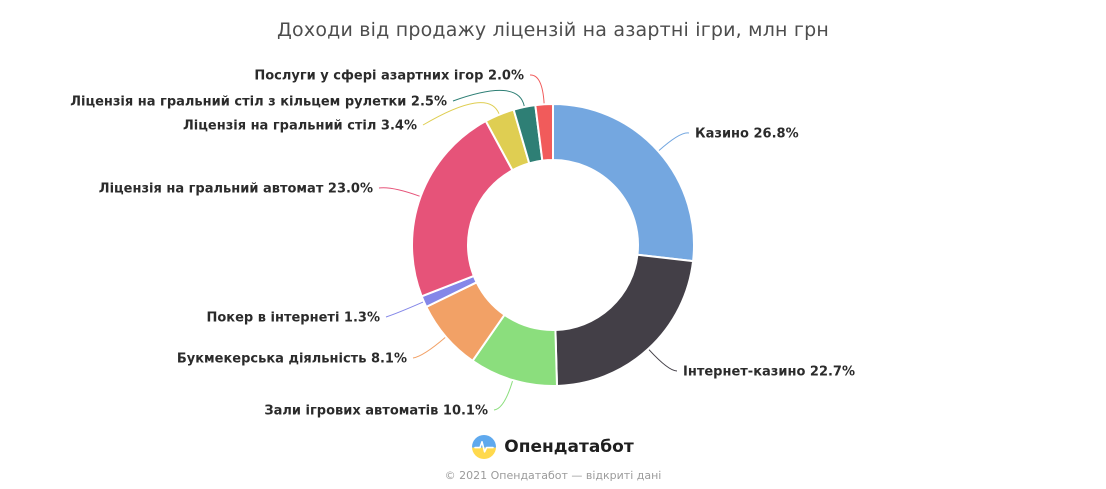  I want to click on slice-label-1: Інтернет-казино 22.7%, so click(769, 372).